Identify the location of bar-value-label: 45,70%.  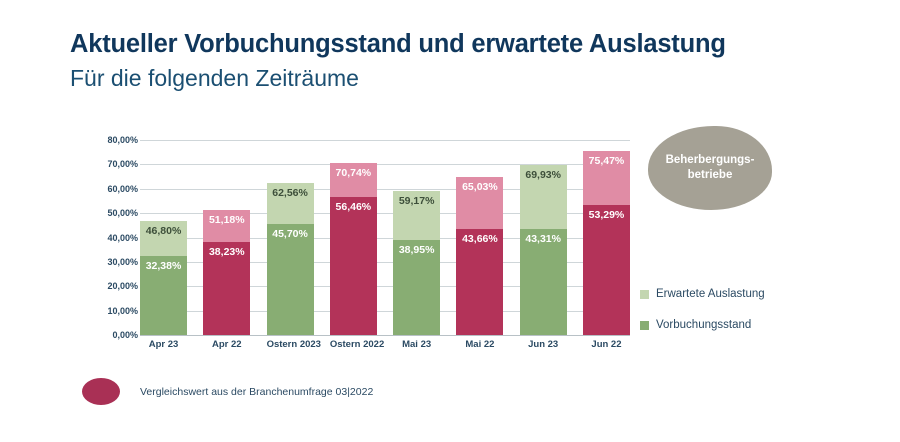
(290, 233).